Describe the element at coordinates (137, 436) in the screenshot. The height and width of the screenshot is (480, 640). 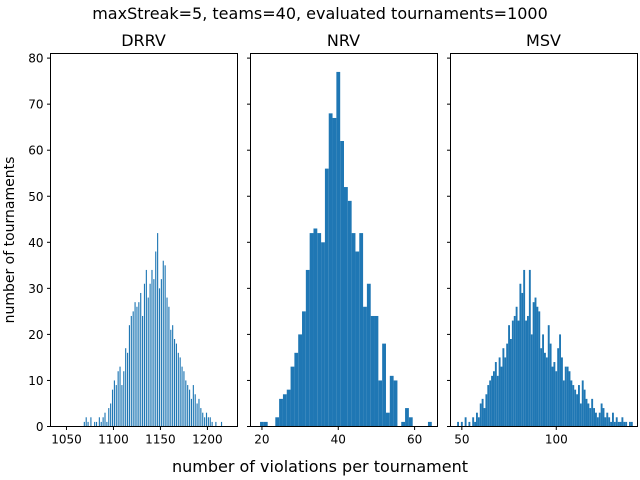
I see `xticks-drrv: 1050 1100 1150 1200` at that location.